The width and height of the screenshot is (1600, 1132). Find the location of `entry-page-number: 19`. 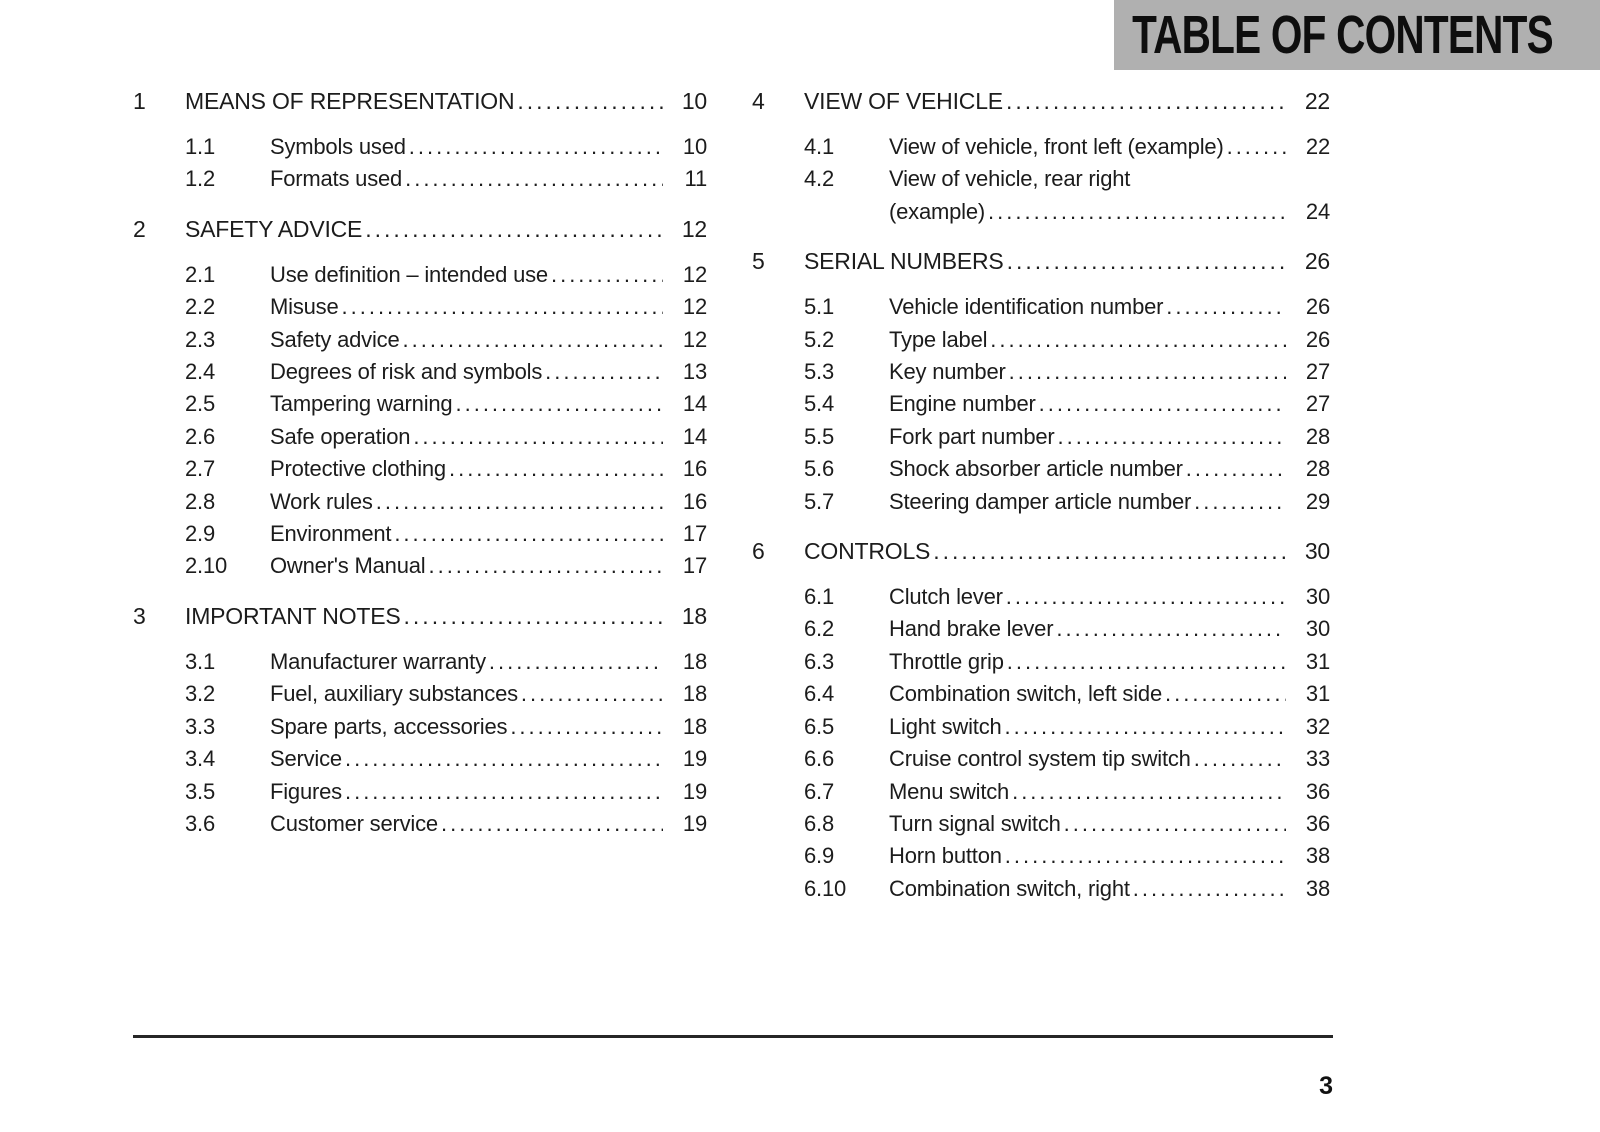

entry-page-number: 19 is located at coordinates (694, 759).